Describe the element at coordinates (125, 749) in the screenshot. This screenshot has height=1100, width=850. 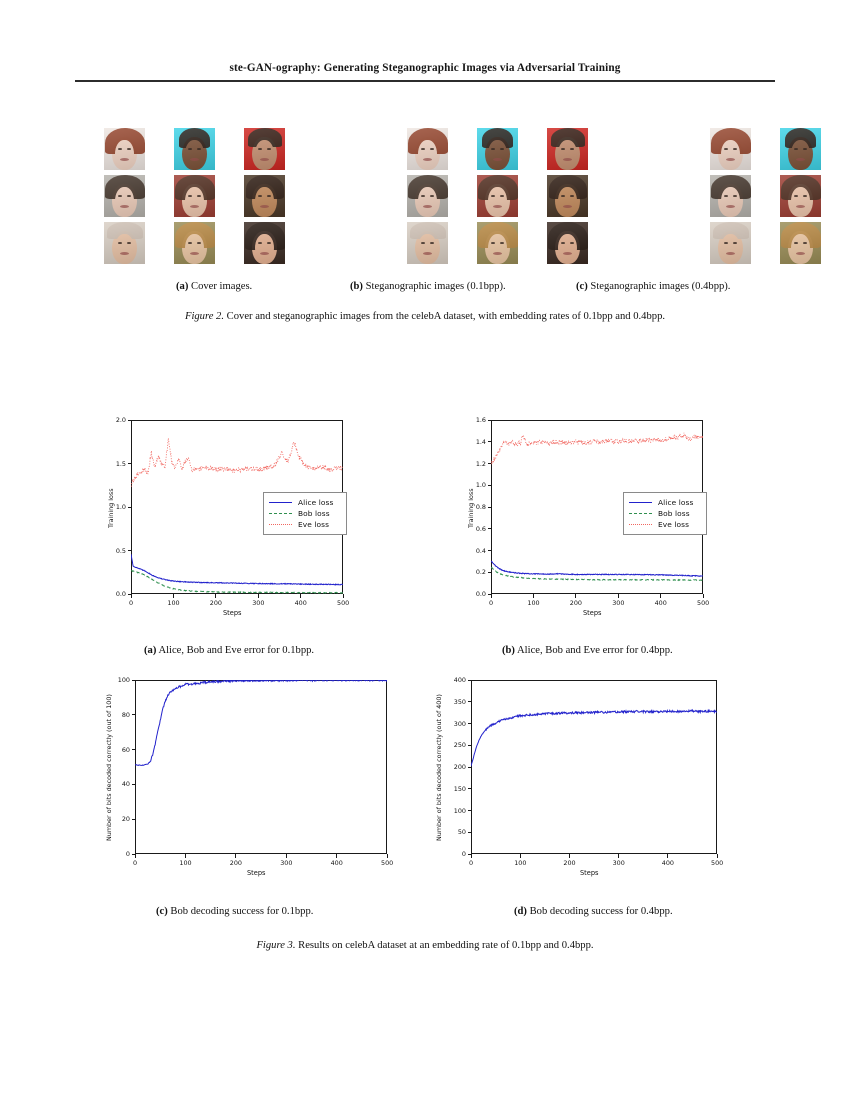
I see `y-tick-label: 60` at that location.